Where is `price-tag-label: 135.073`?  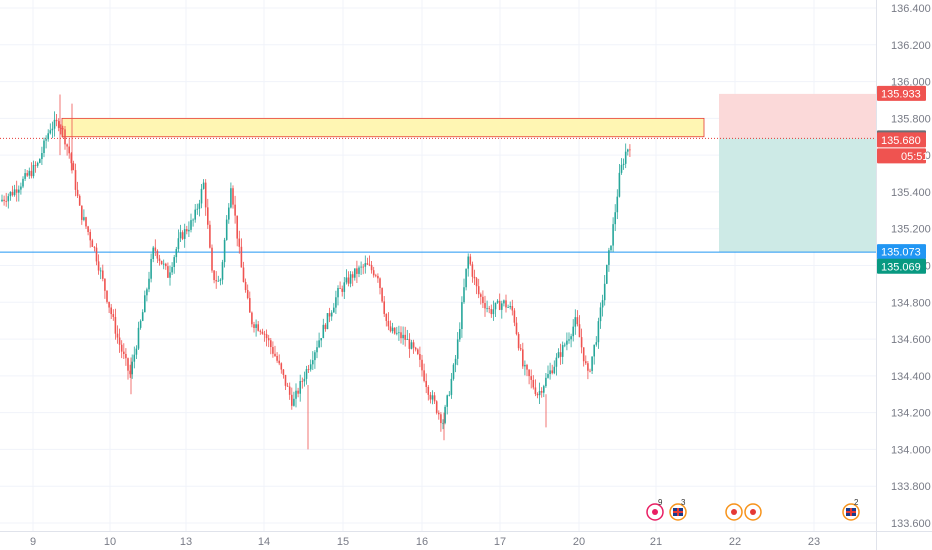
price-tag-label: 135.073 is located at coordinates (901, 253).